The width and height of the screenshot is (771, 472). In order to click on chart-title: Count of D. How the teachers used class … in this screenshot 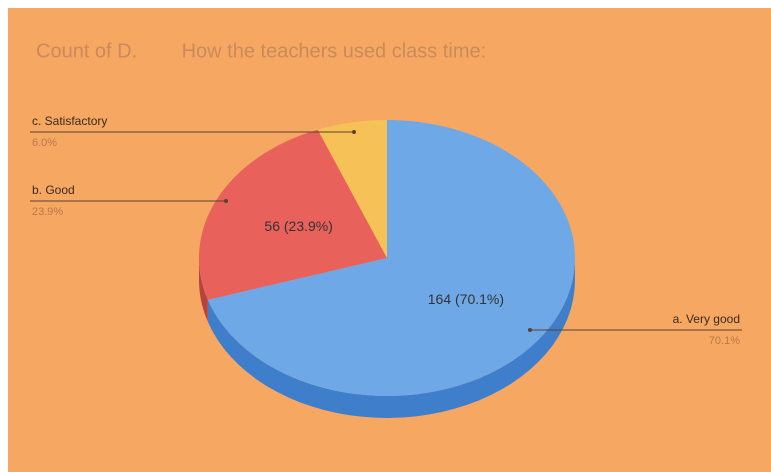, I will do `click(261, 51)`.